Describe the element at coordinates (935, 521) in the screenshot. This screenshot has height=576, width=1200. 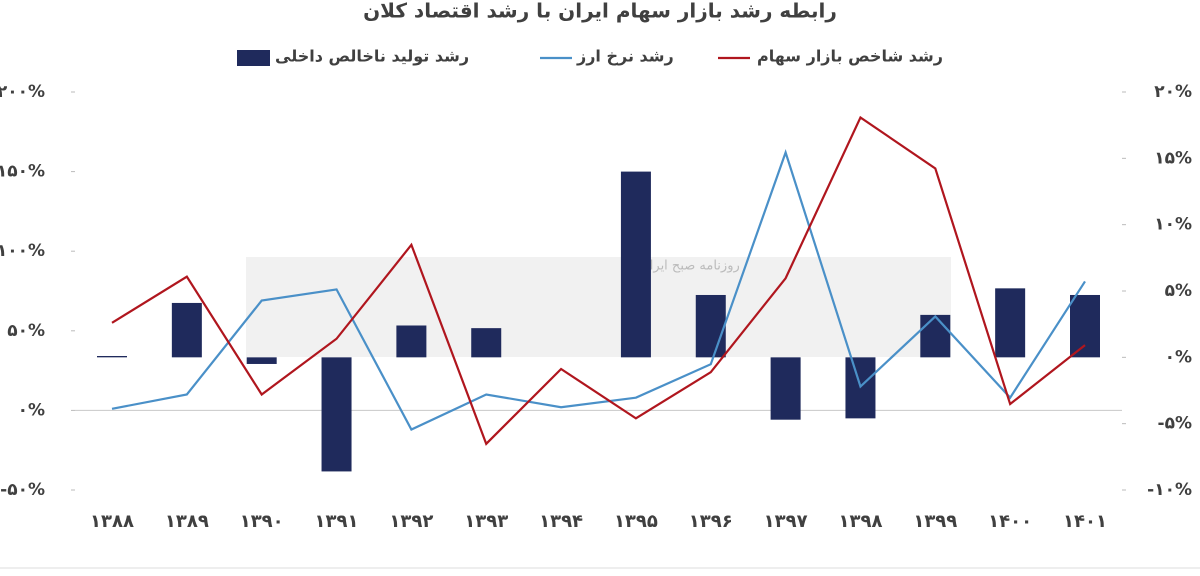
I see `x-tick-label: ۱۳۹۹` at that location.